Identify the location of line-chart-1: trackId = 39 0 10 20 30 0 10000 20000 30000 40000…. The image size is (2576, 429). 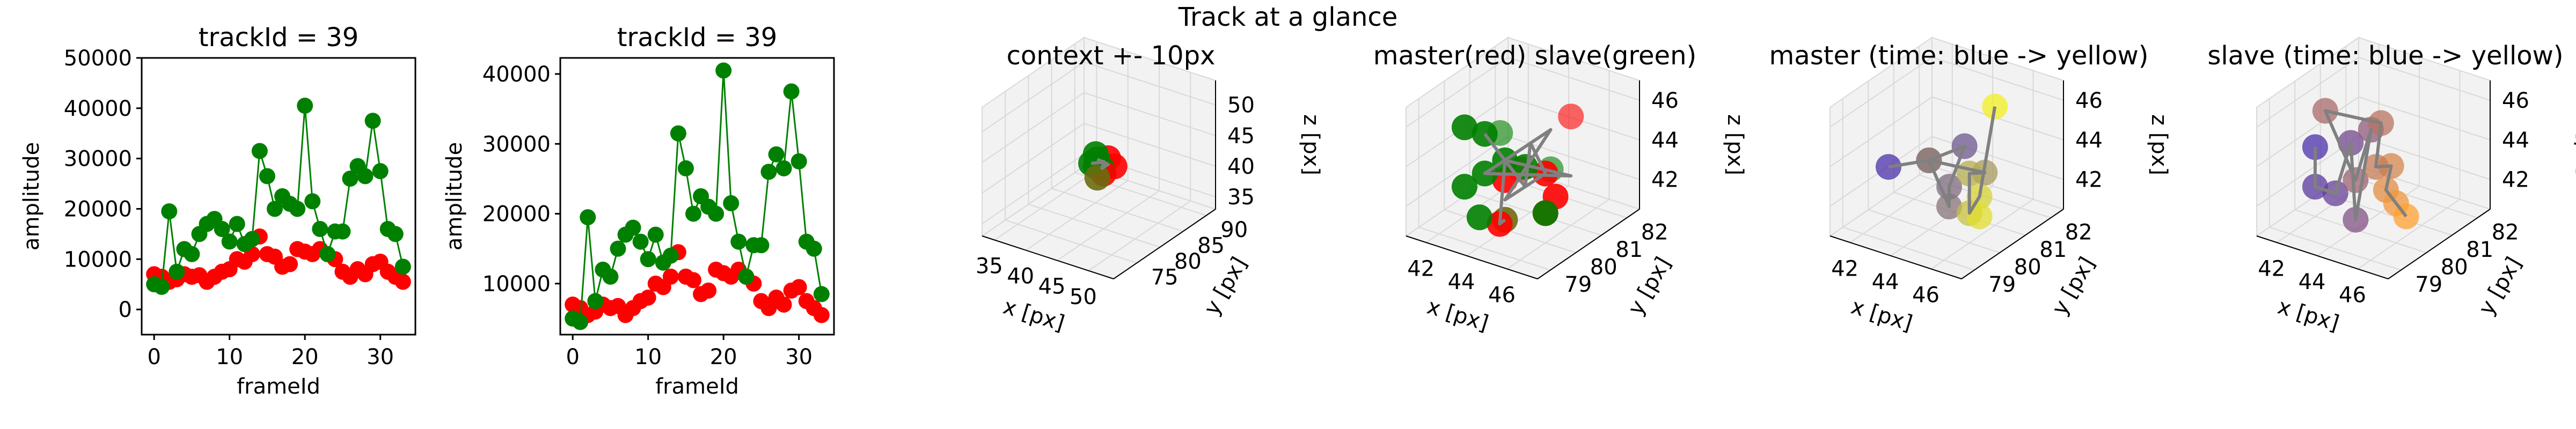
(217, 211).